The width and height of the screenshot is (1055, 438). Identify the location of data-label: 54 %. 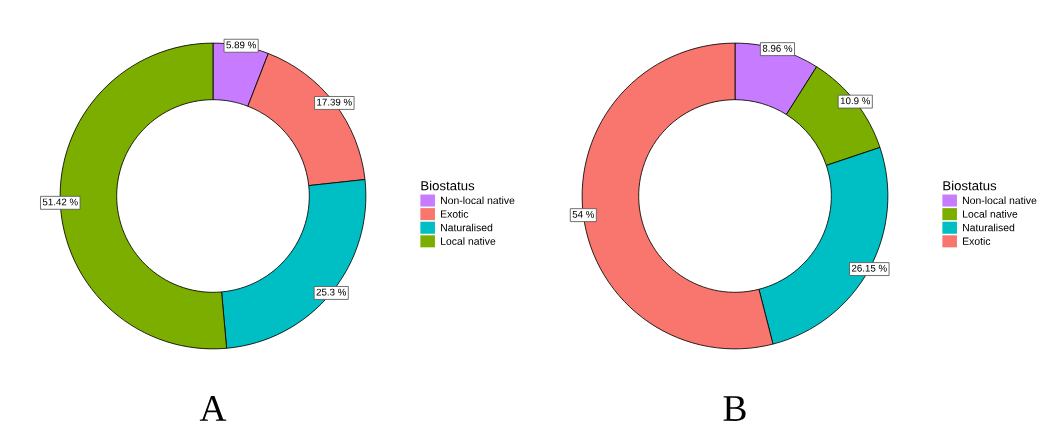
(583, 214).